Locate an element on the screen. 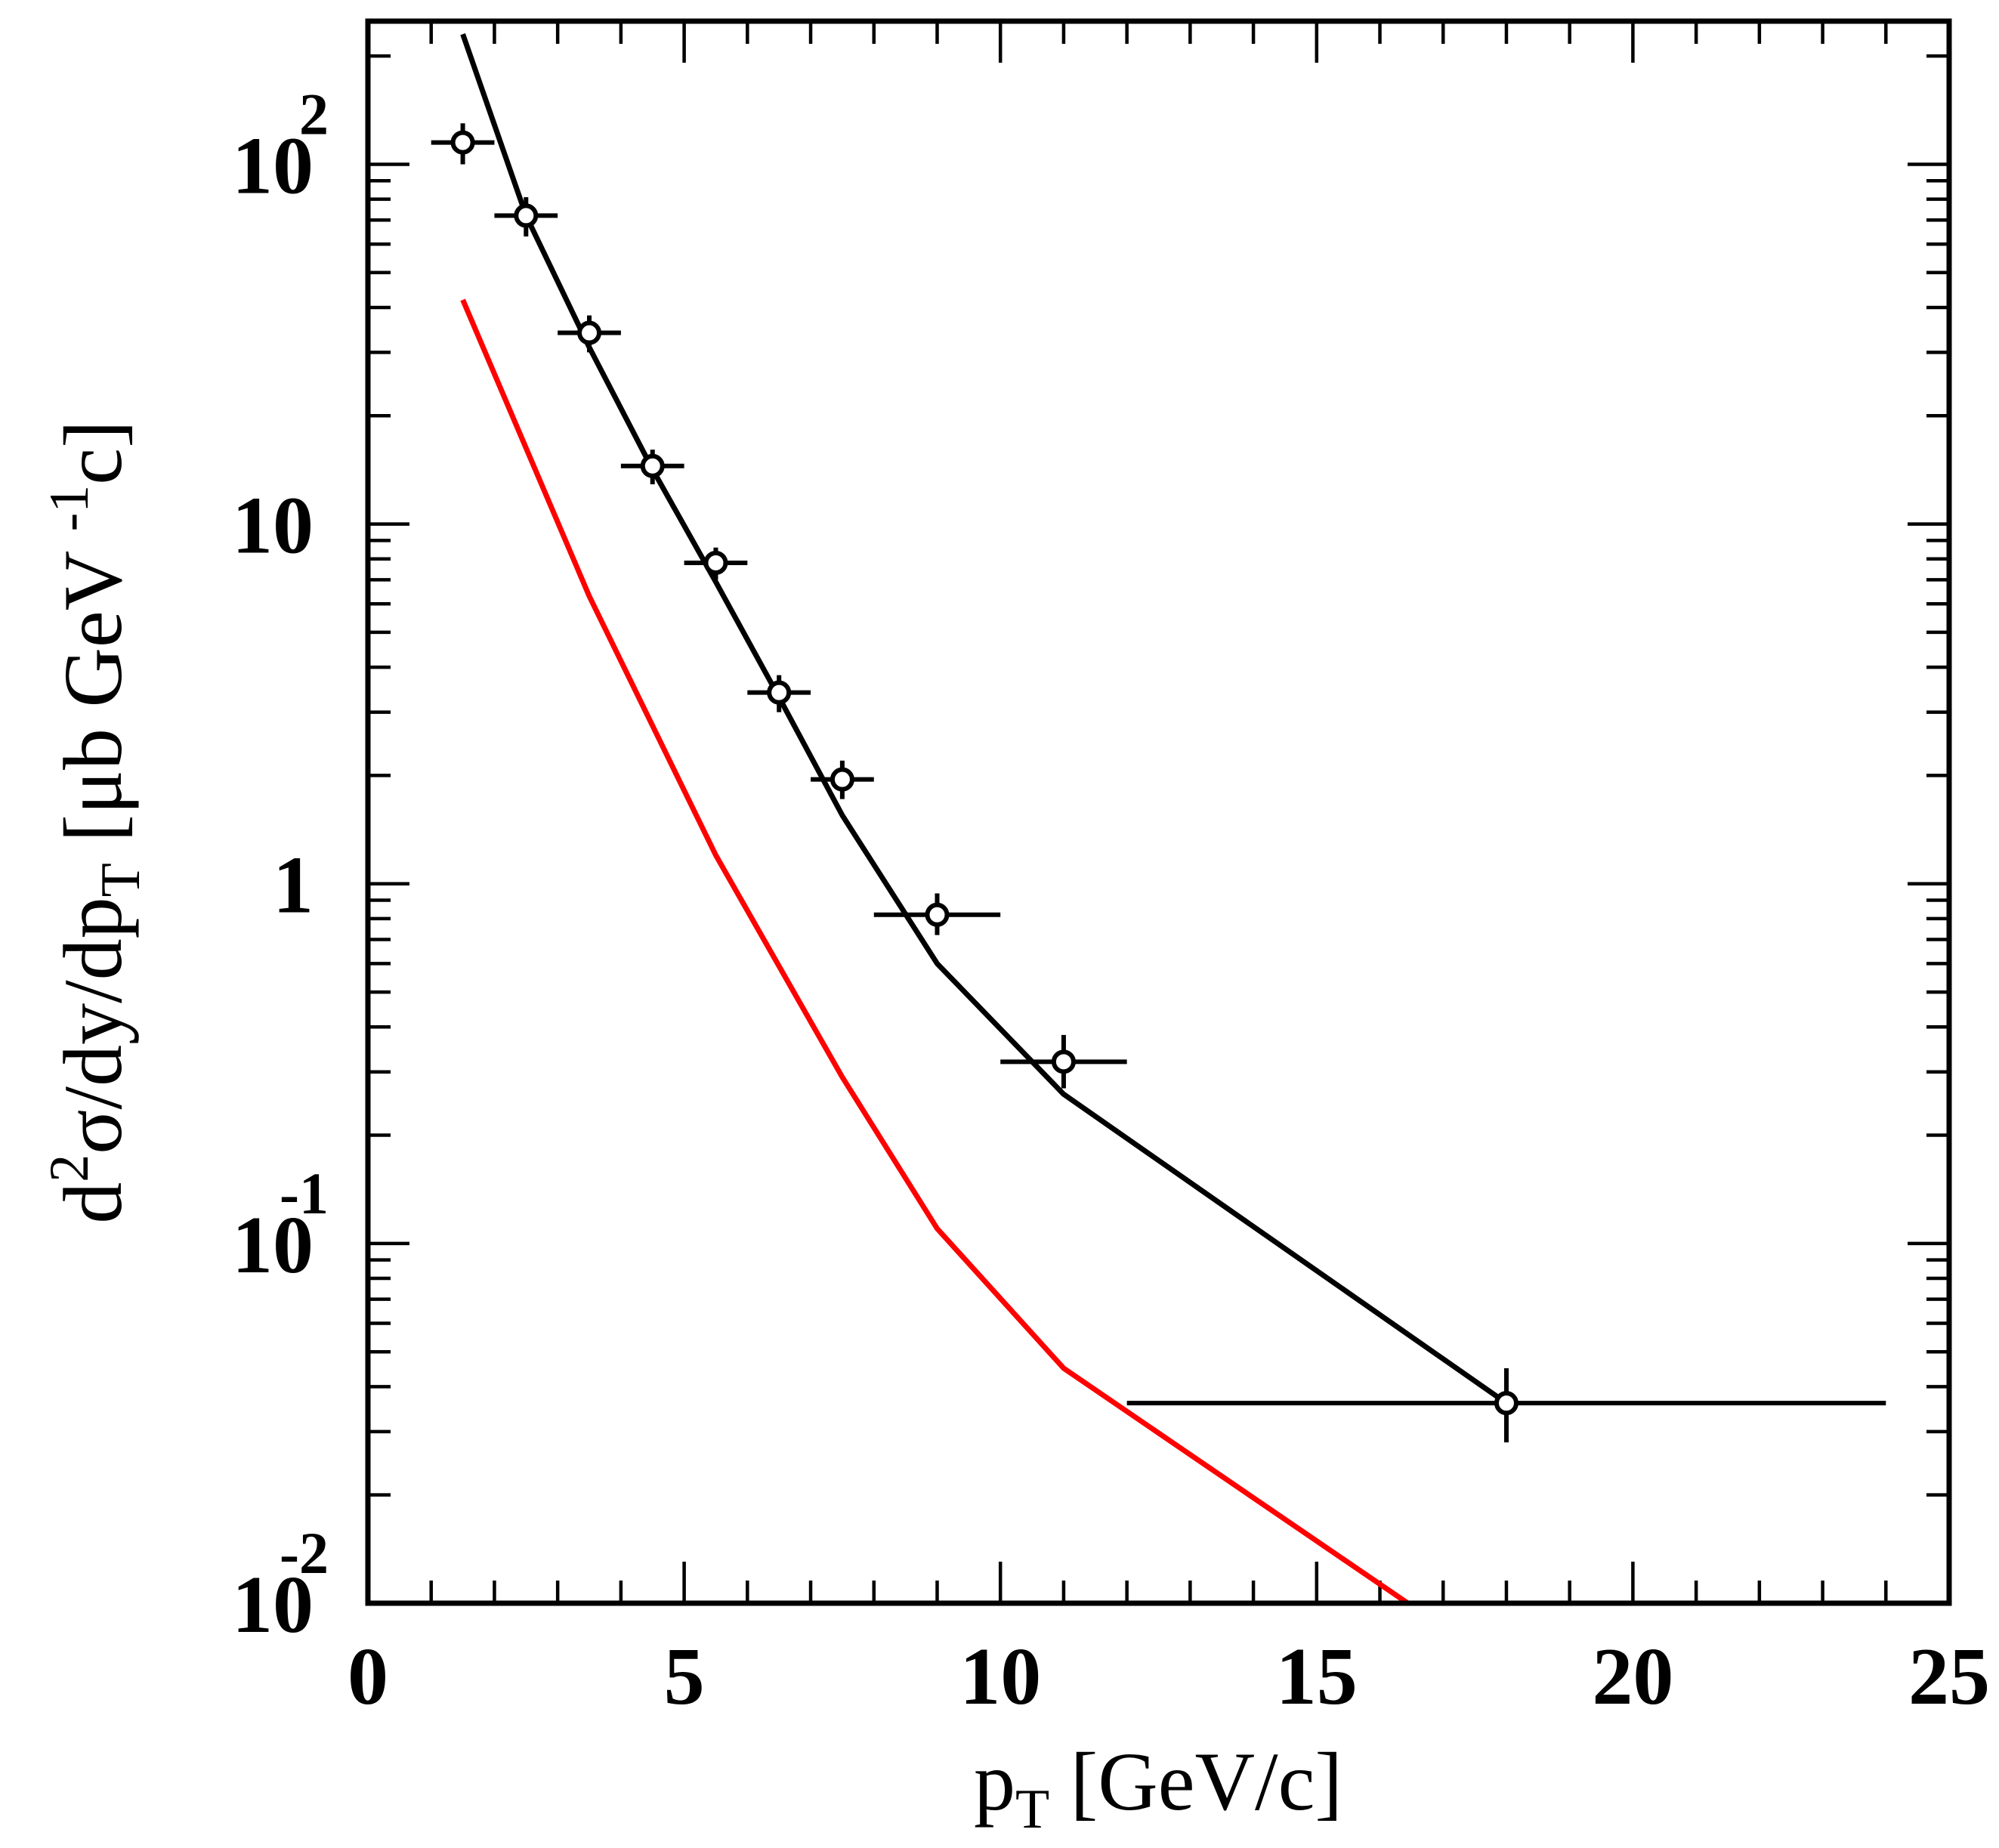  x-tick-label: 25 is located at coordinates (1949, 1677).